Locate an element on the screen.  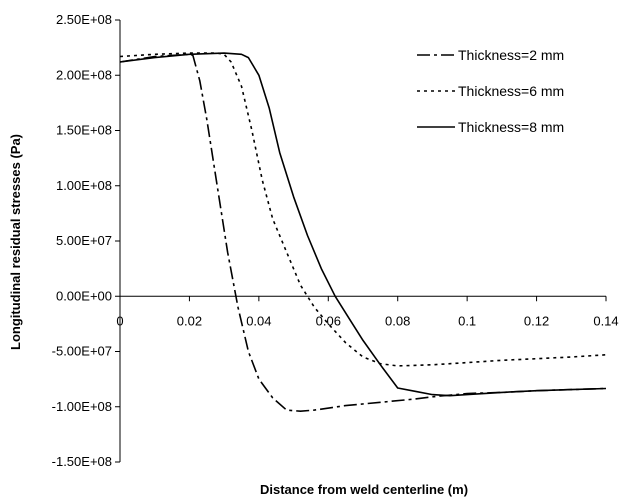
y-tick-label: -1.00E+08 is located at coordinates (82, 406).